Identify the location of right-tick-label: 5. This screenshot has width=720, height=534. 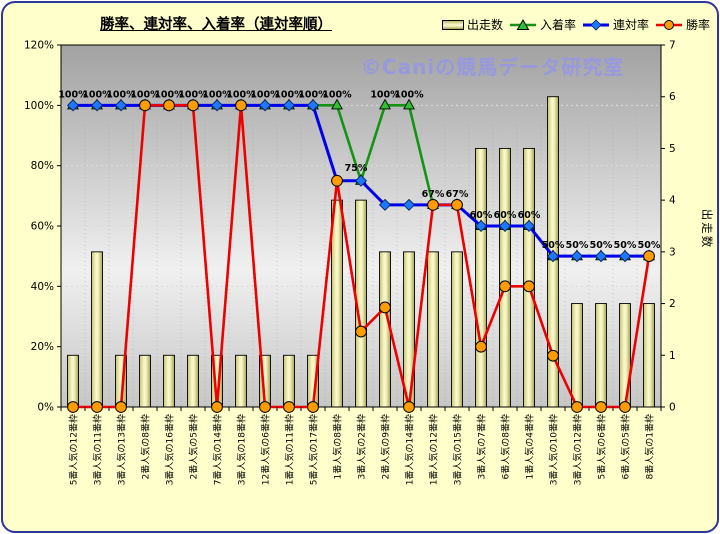
(672, 149).